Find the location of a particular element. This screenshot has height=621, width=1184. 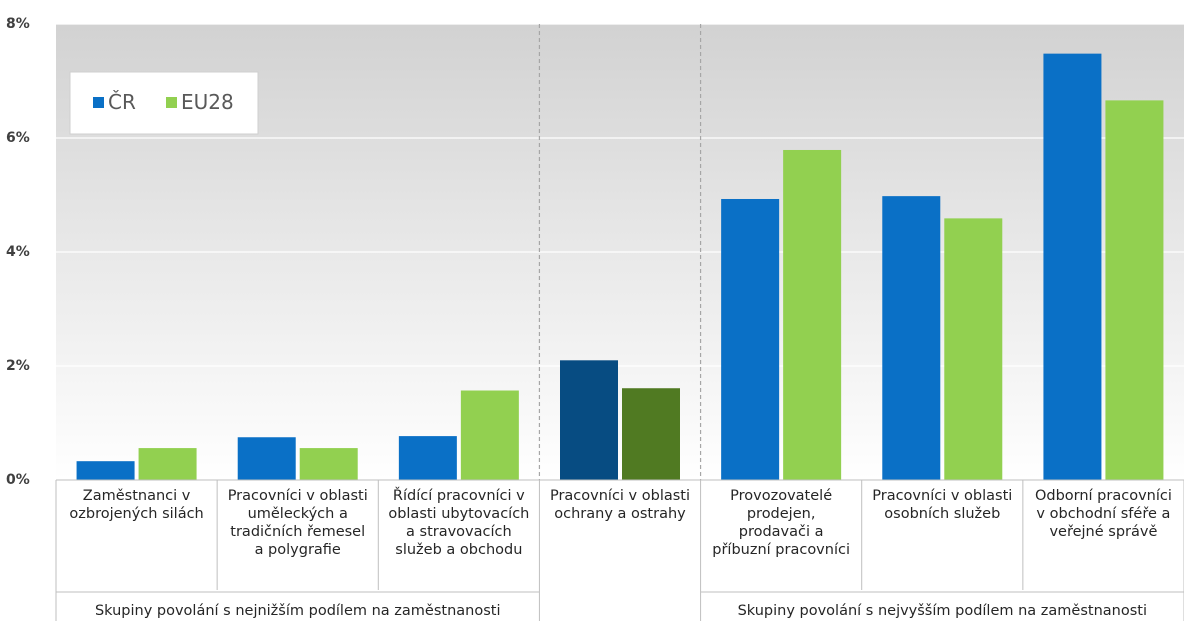

category-label-line: a polygrafie is located at coordinates (298, 550).